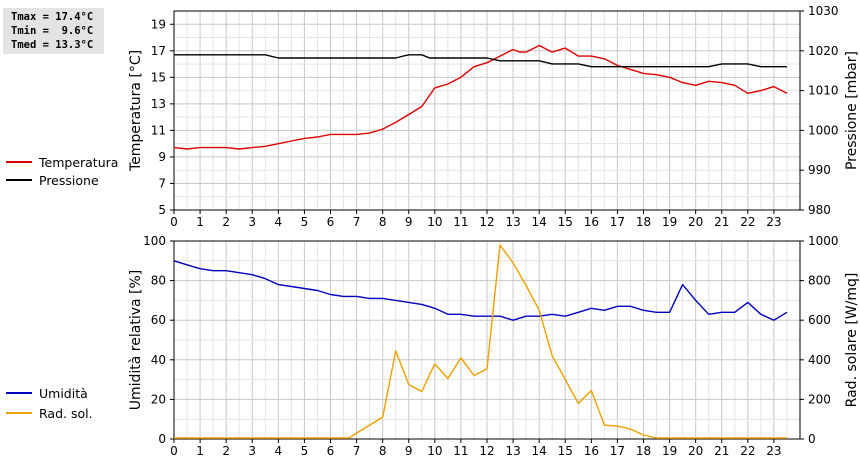 This screenshot has height=460, width=860. I want to click on legend-label-temperatura: Temperatura, so click(79, 162).